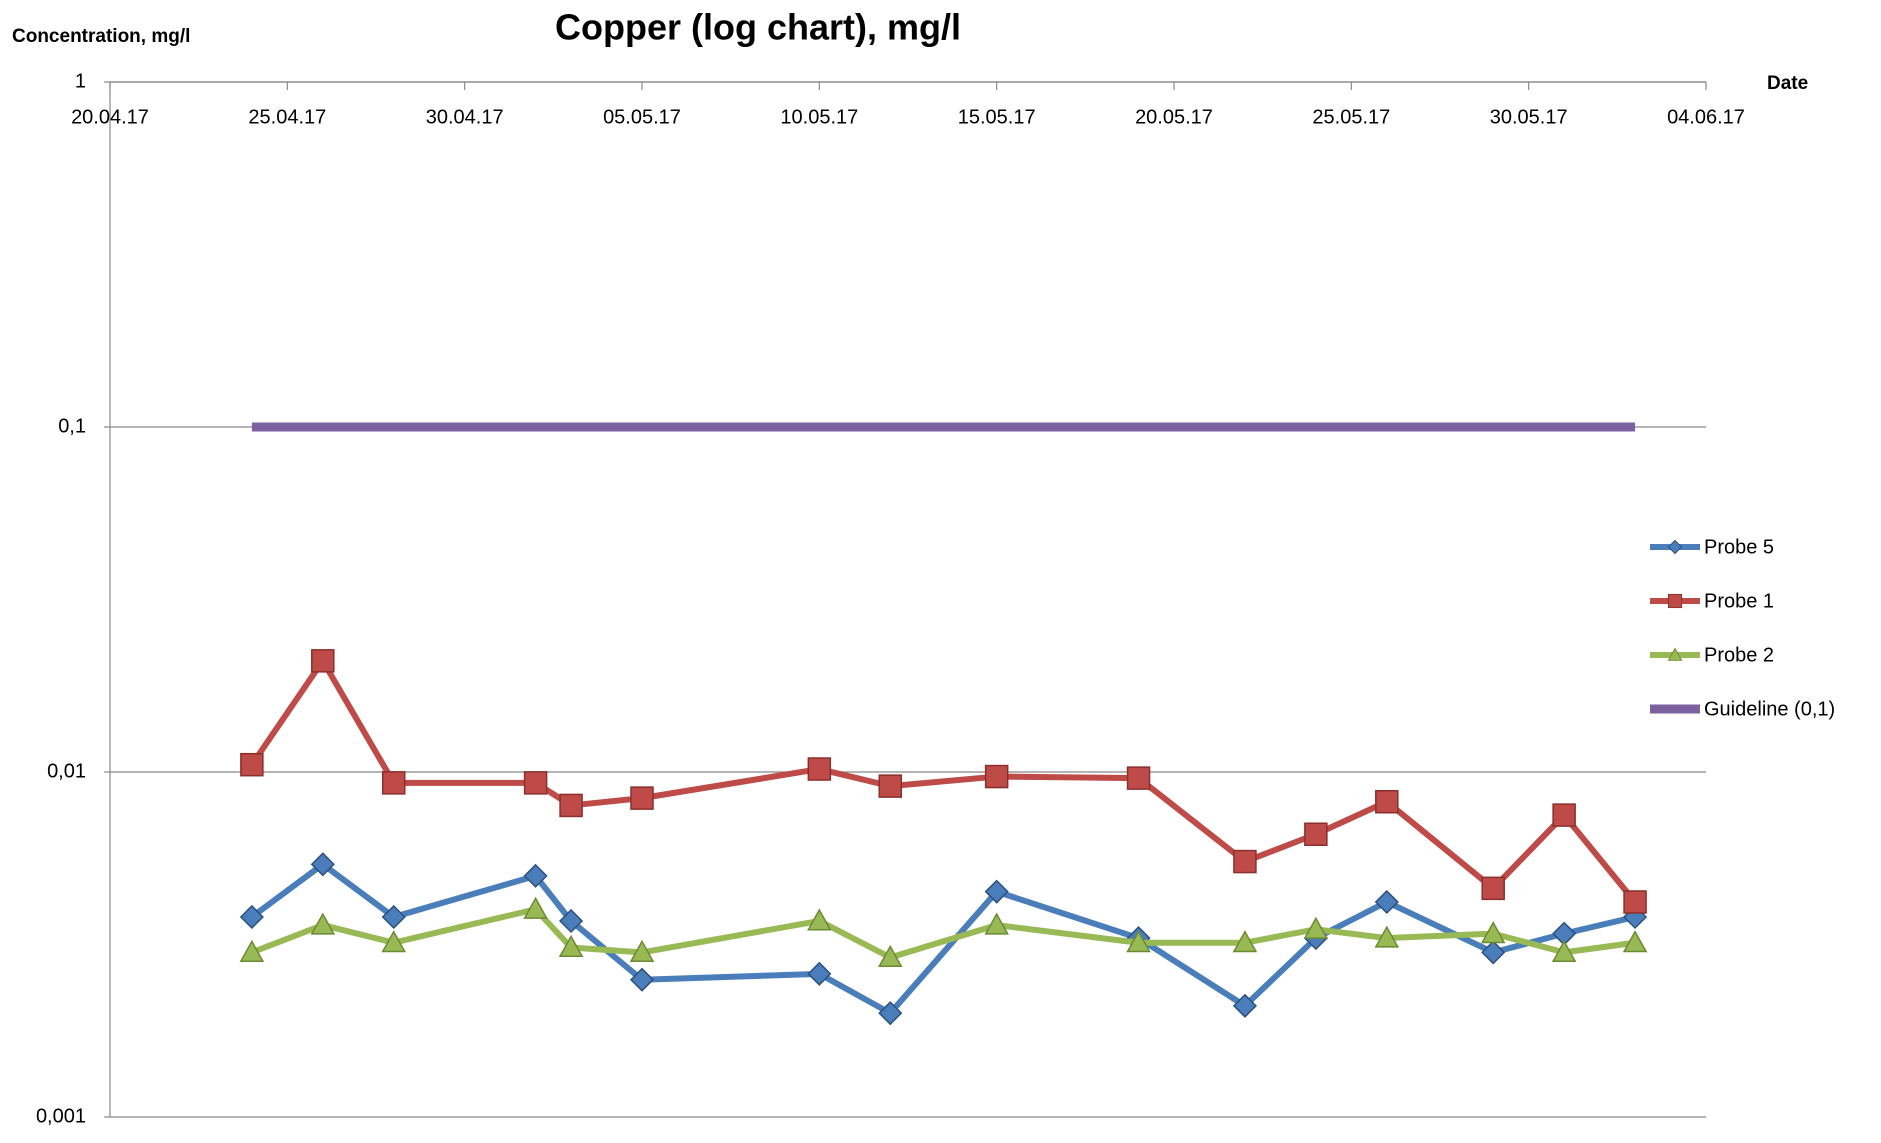 This screenshot has width=1881, height=1143. I want to click on chart-title: Copper (log chart), mg/l, so click(758, 27).